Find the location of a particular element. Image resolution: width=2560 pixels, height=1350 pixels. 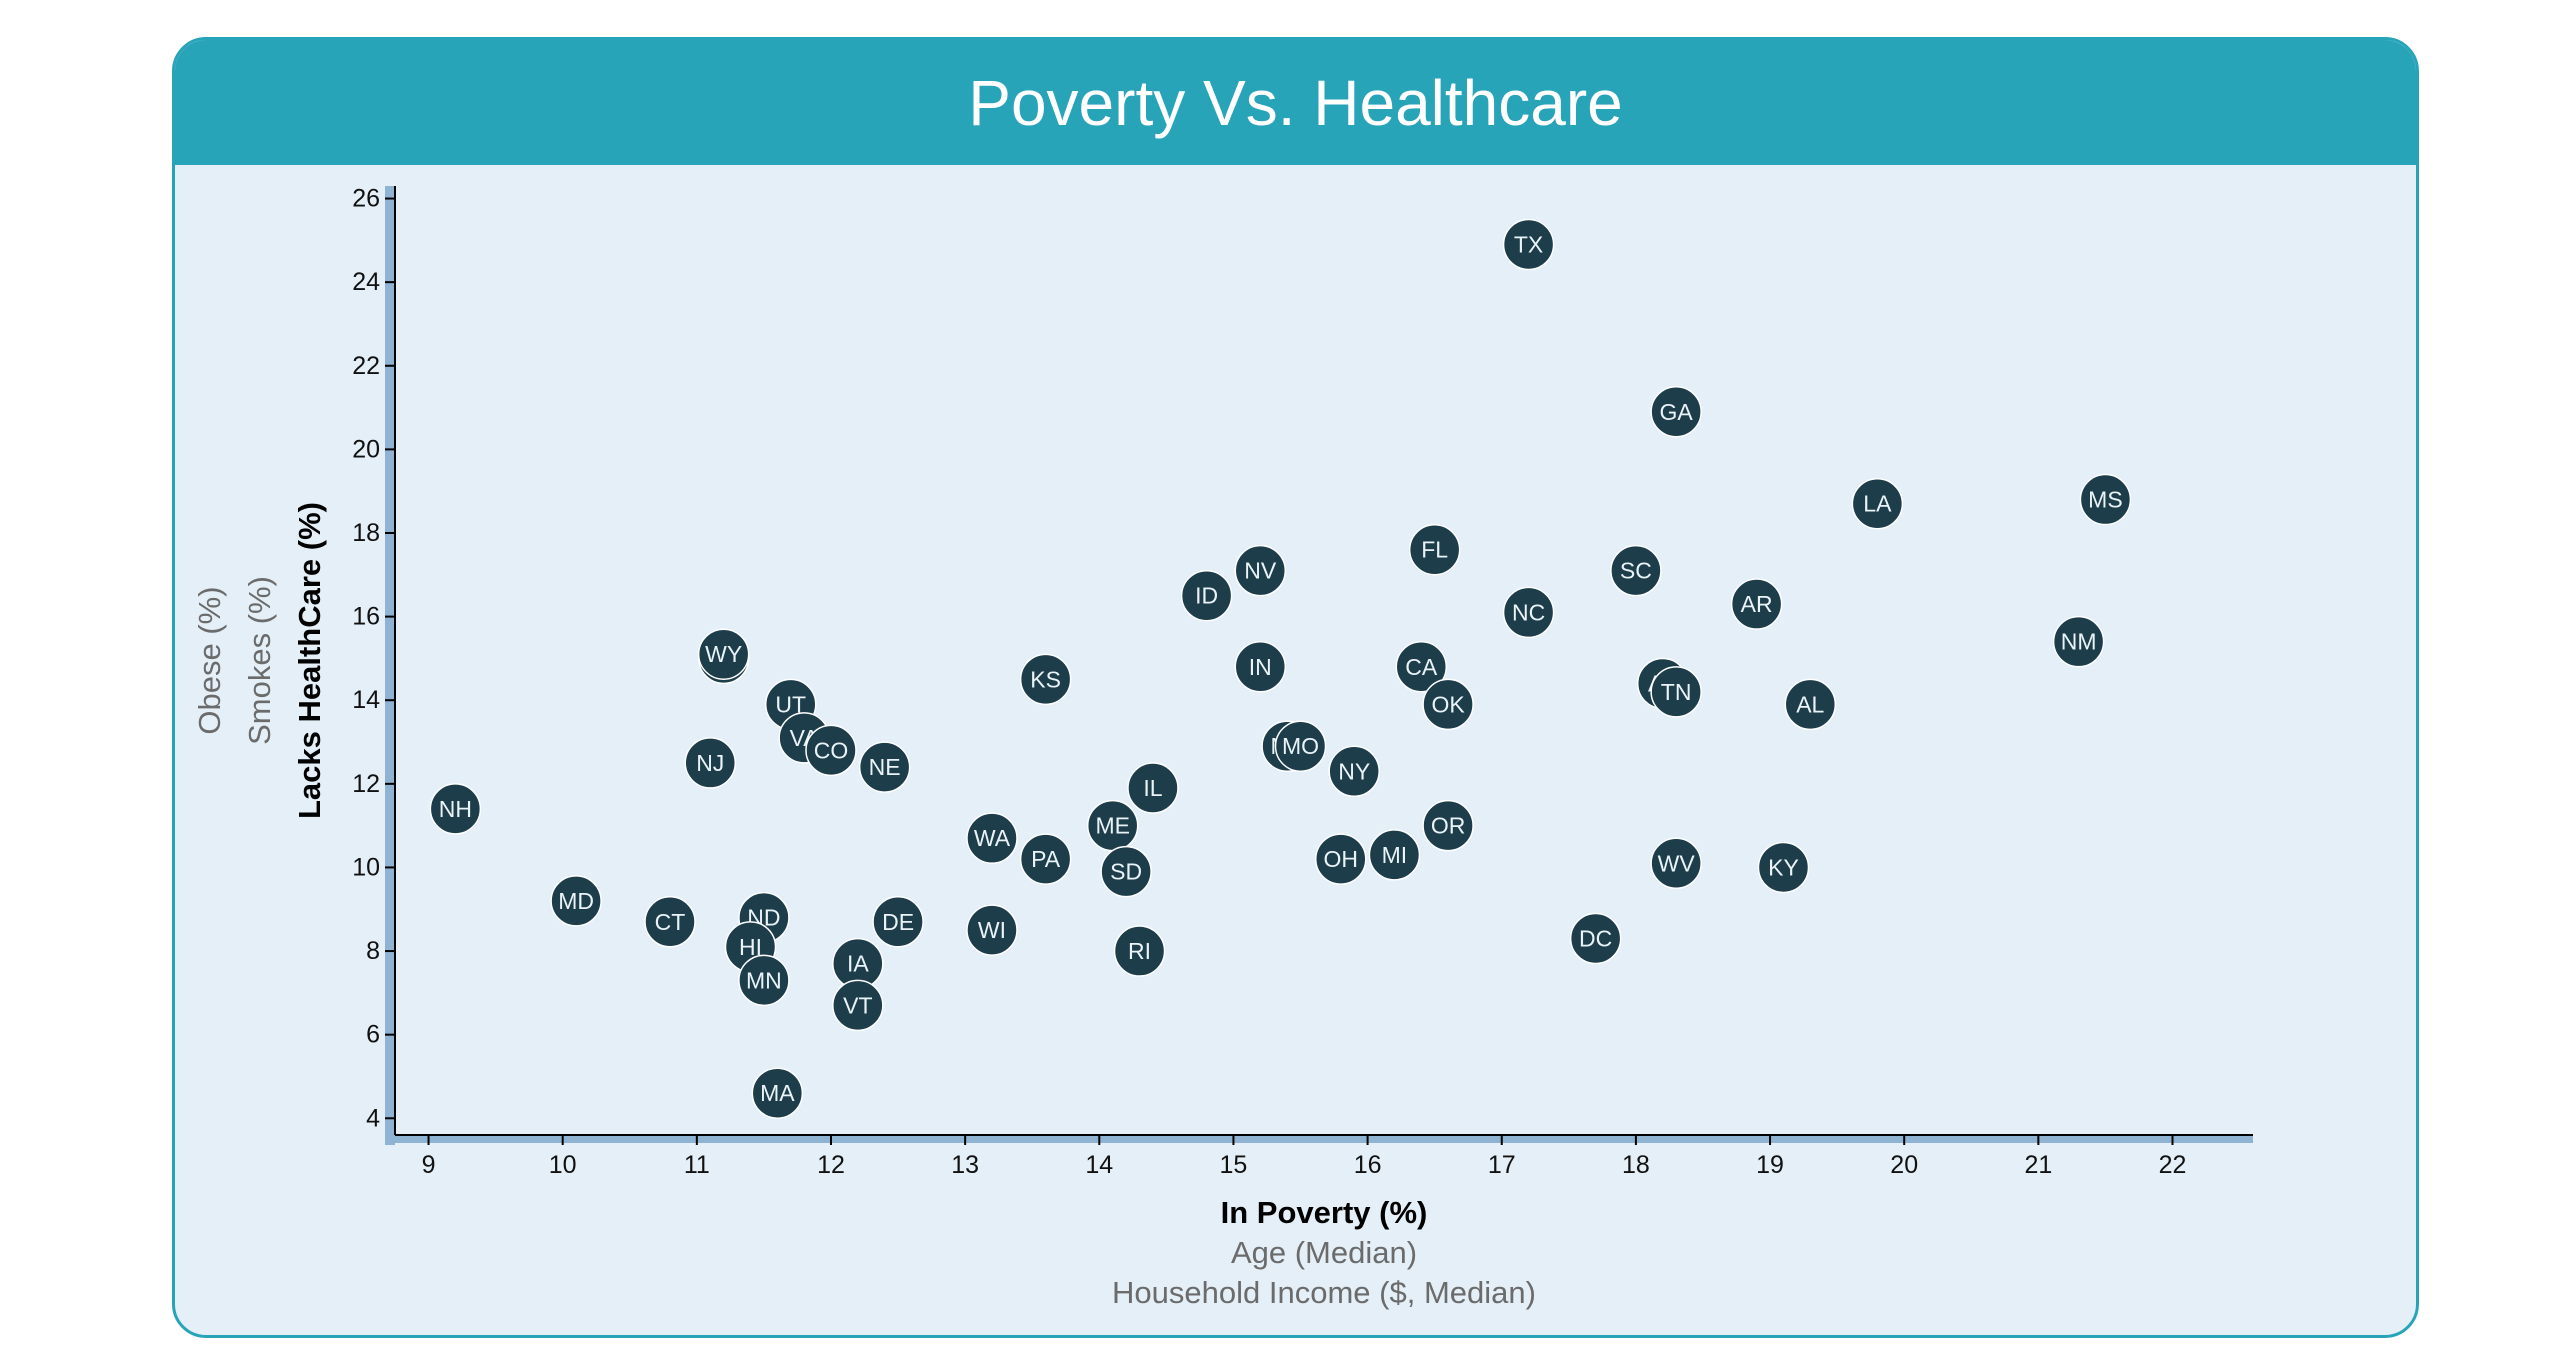

state-marker-la: LA is located at coordinates (1877, 503).